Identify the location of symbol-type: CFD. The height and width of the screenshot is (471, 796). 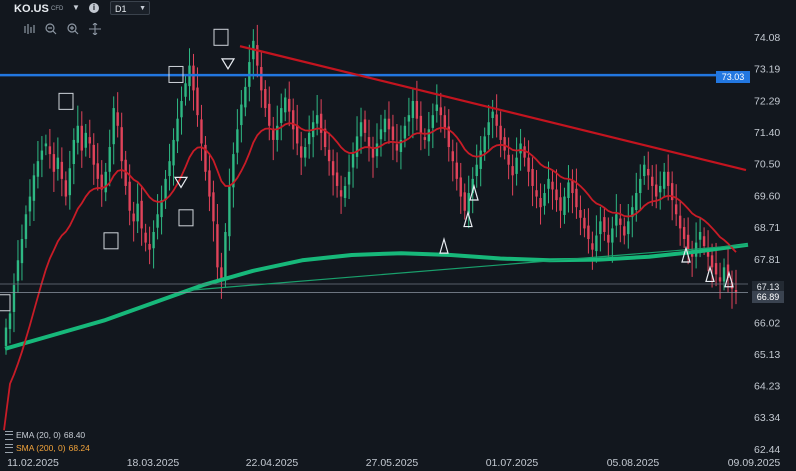
(57, 9).